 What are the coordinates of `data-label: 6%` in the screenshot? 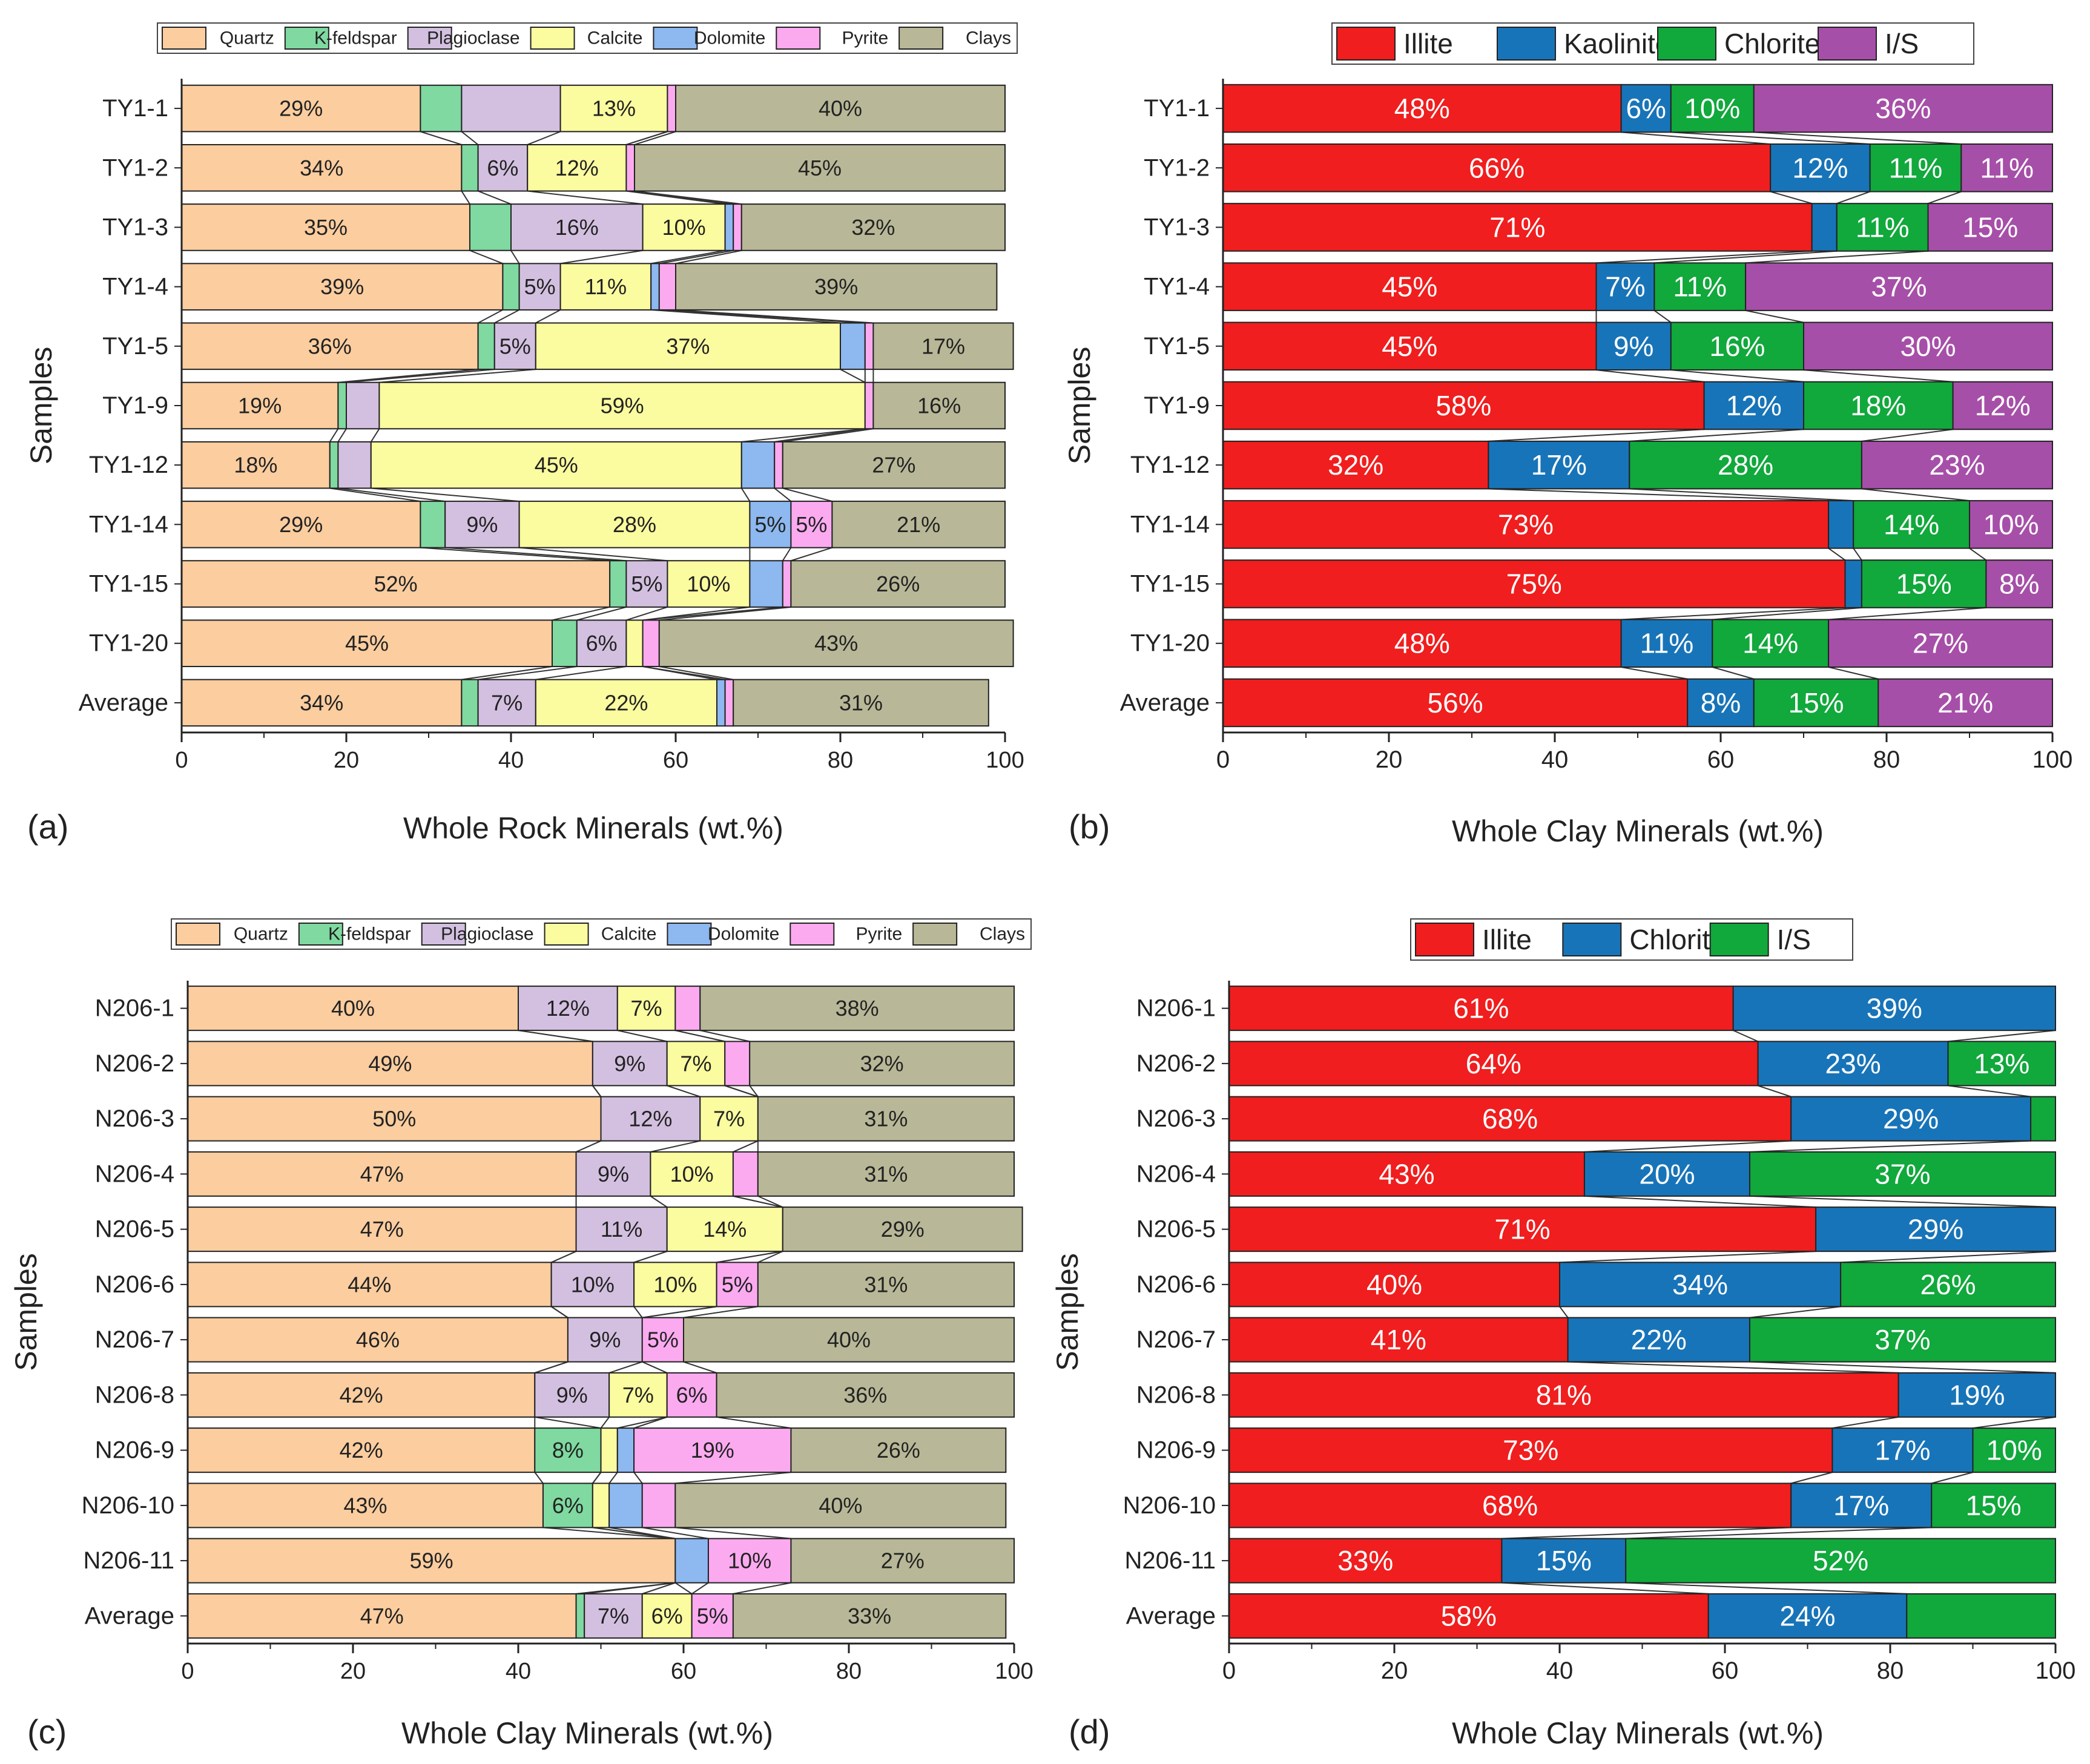 It's located at (667, 1616).